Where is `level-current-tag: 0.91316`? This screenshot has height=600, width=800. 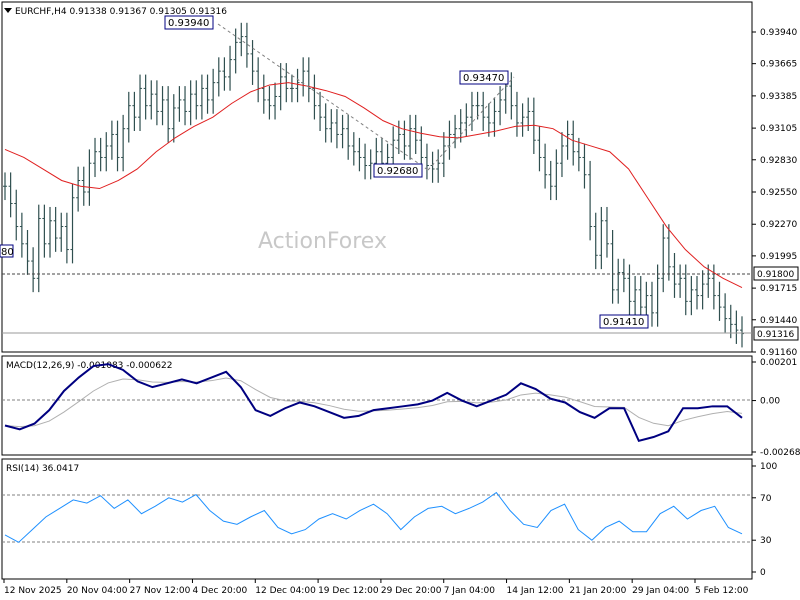
level-current-tag: 0.91316 is located at coordinates (776, 333).